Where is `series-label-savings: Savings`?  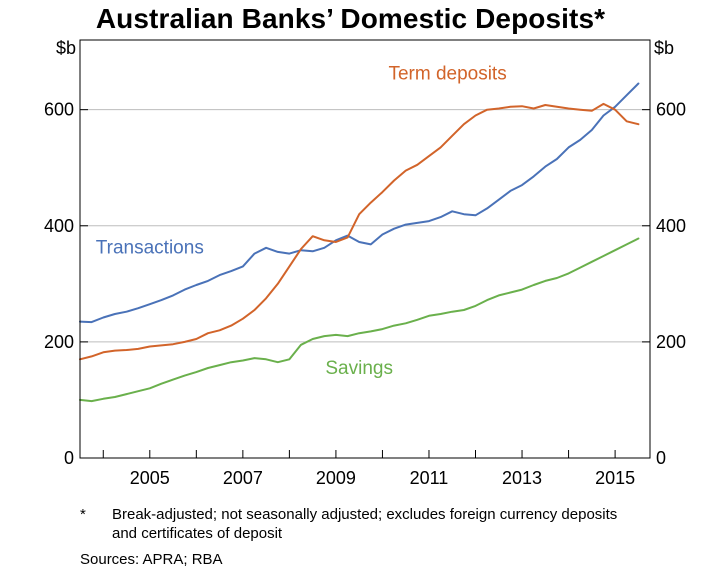 series-label-savings: Savings is located at coordinates (359, 368).